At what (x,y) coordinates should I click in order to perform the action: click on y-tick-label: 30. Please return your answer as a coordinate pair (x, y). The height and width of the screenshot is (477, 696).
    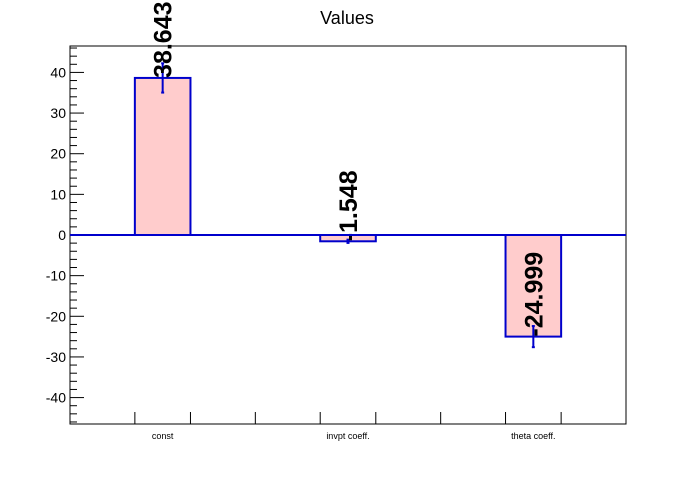
    Looking at the image, I should click on (58, 113).